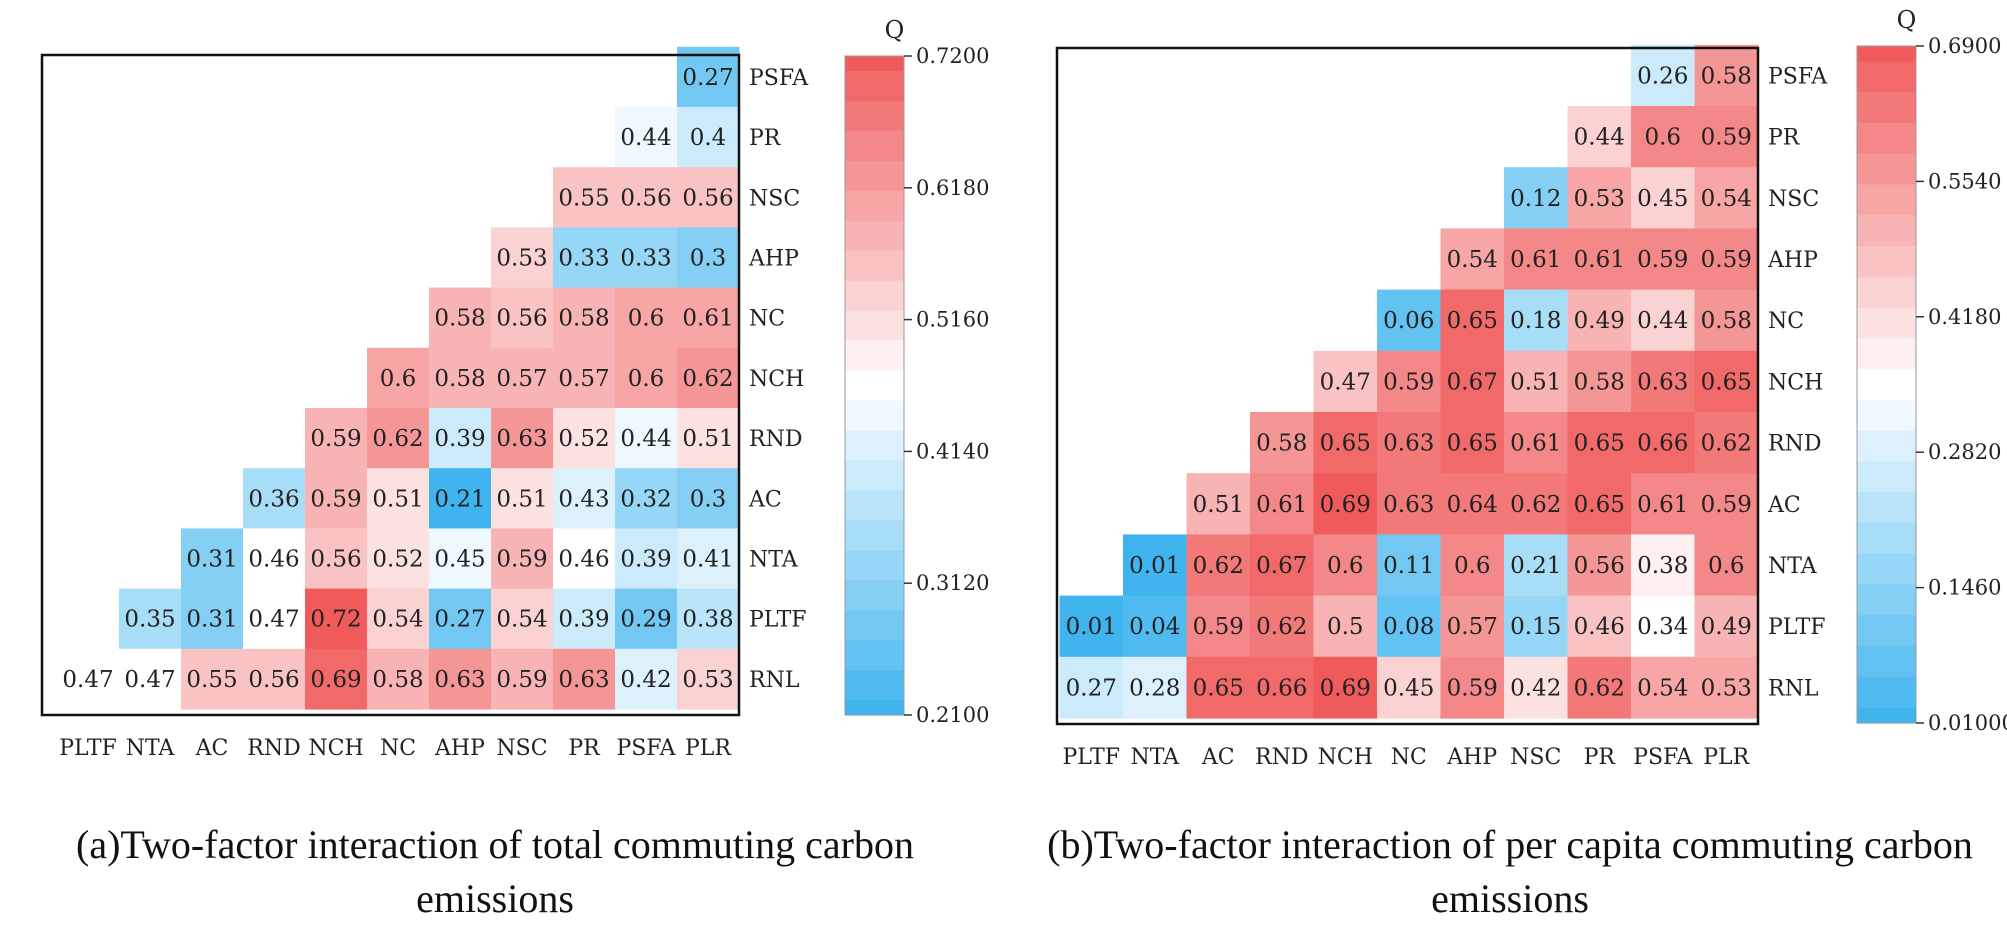 This screenshot has width=2007, height=939. I want to click on cell-value-label: 0.57, so click(1472, 627).